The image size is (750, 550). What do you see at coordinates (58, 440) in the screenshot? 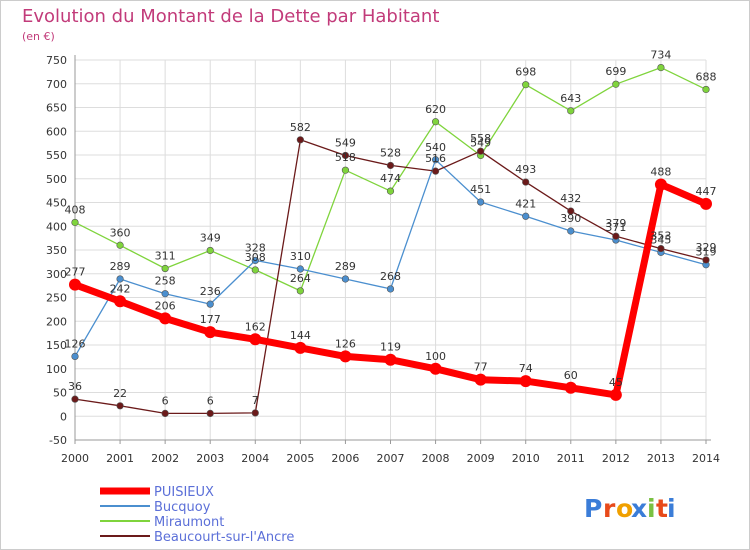
I see `y-tick-label: -50` at bounding box center [58, 440].